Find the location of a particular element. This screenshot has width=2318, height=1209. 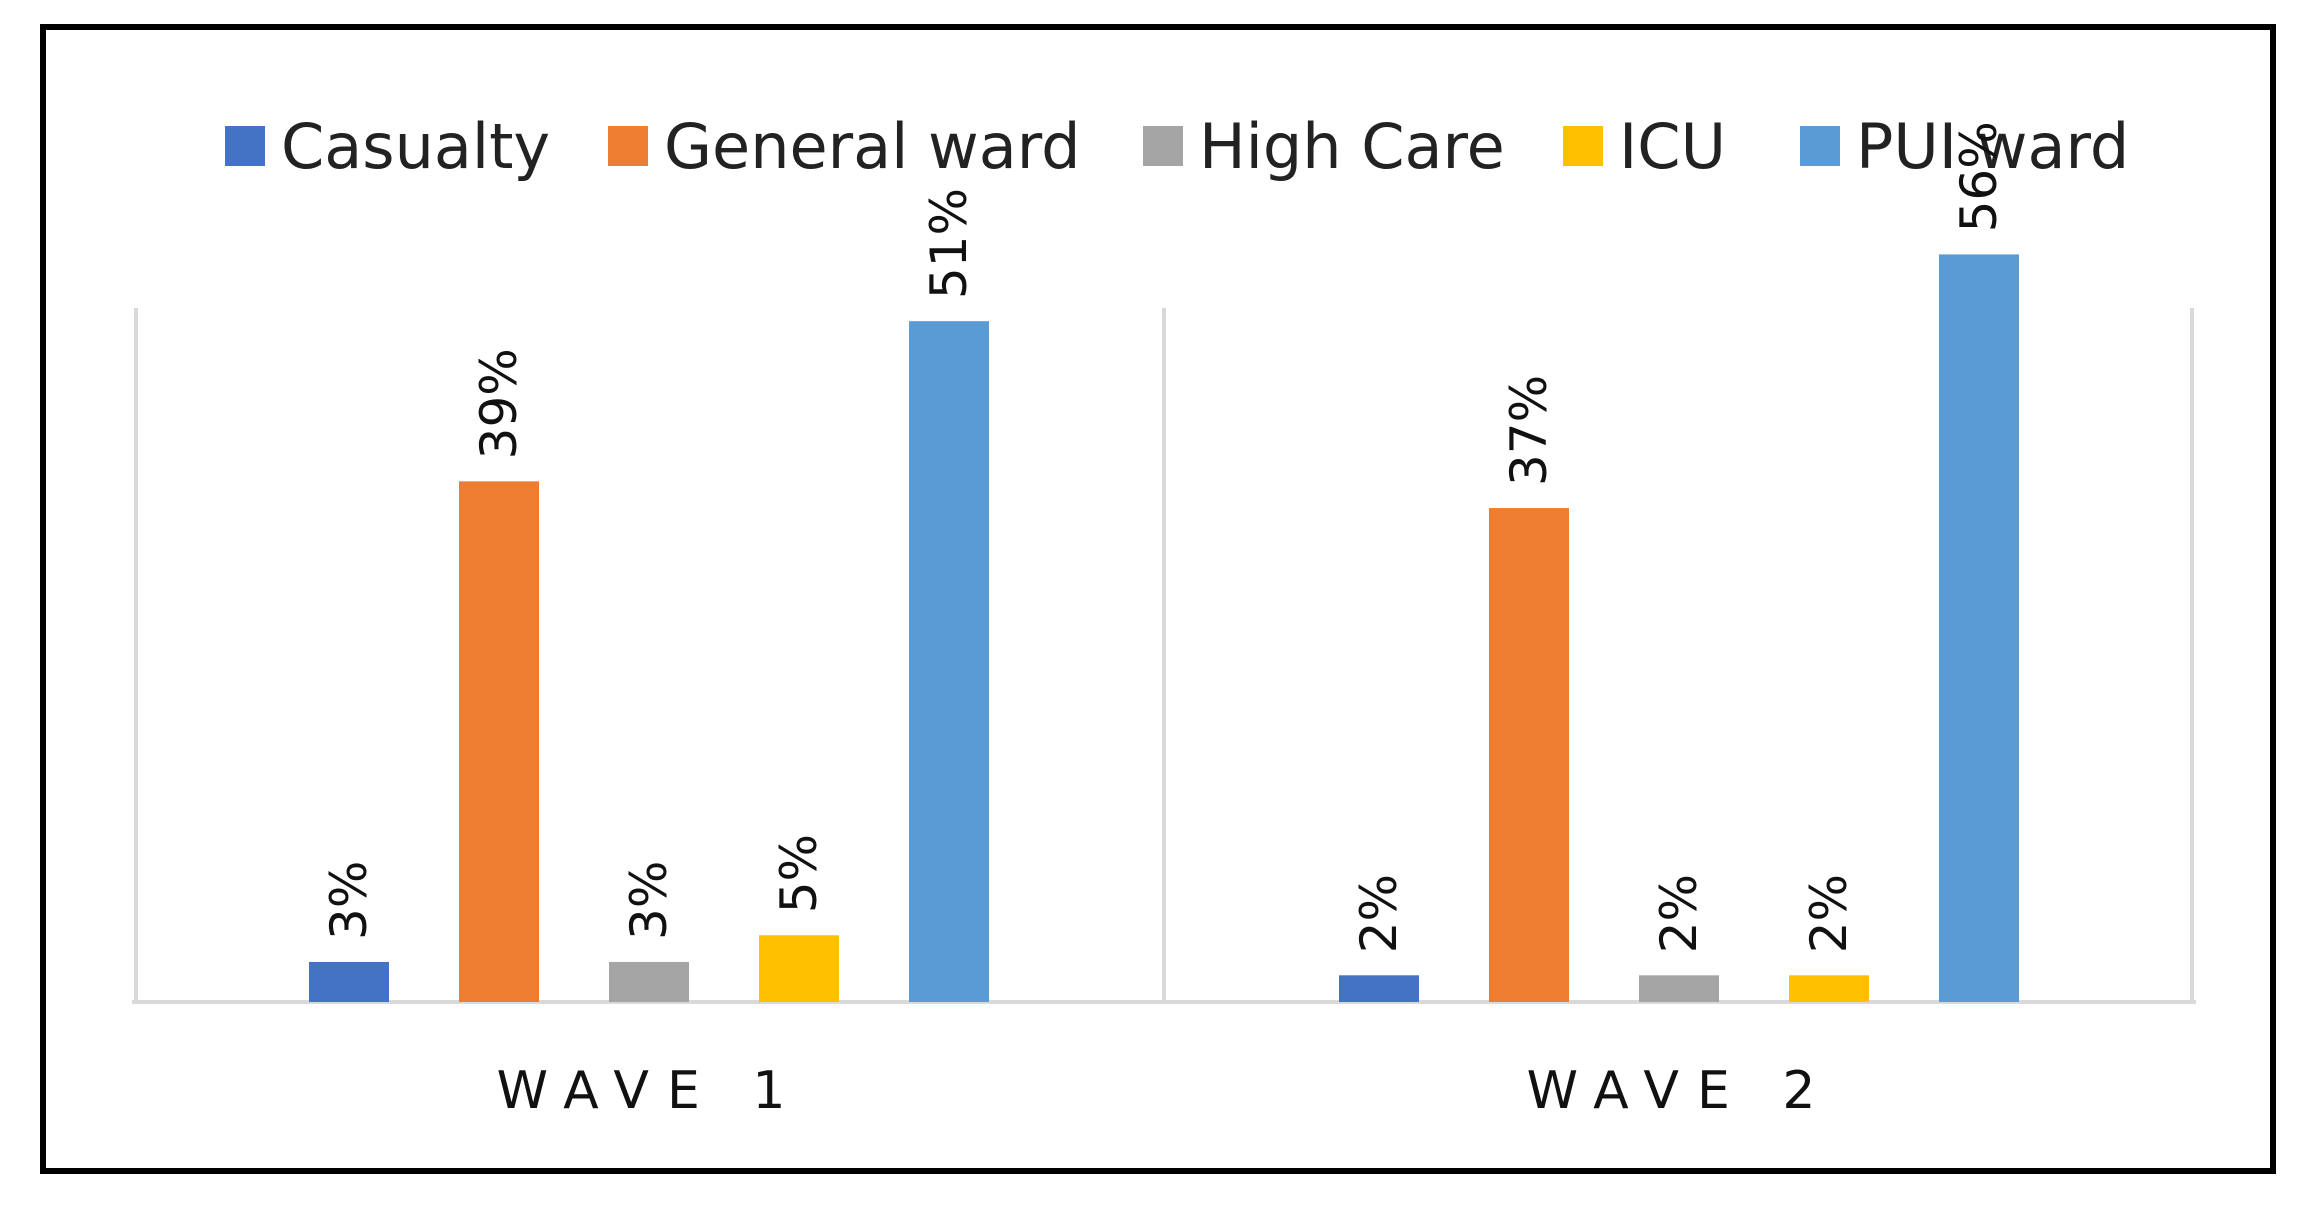

category-label-2: WAVE 2 is located at coordinates (1680, 1091).